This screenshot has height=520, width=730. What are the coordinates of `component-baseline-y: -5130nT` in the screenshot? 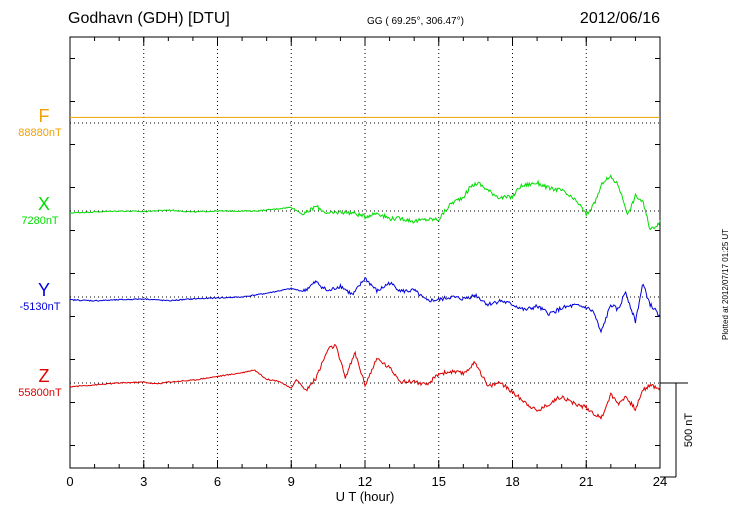 It's located at (40, 307).